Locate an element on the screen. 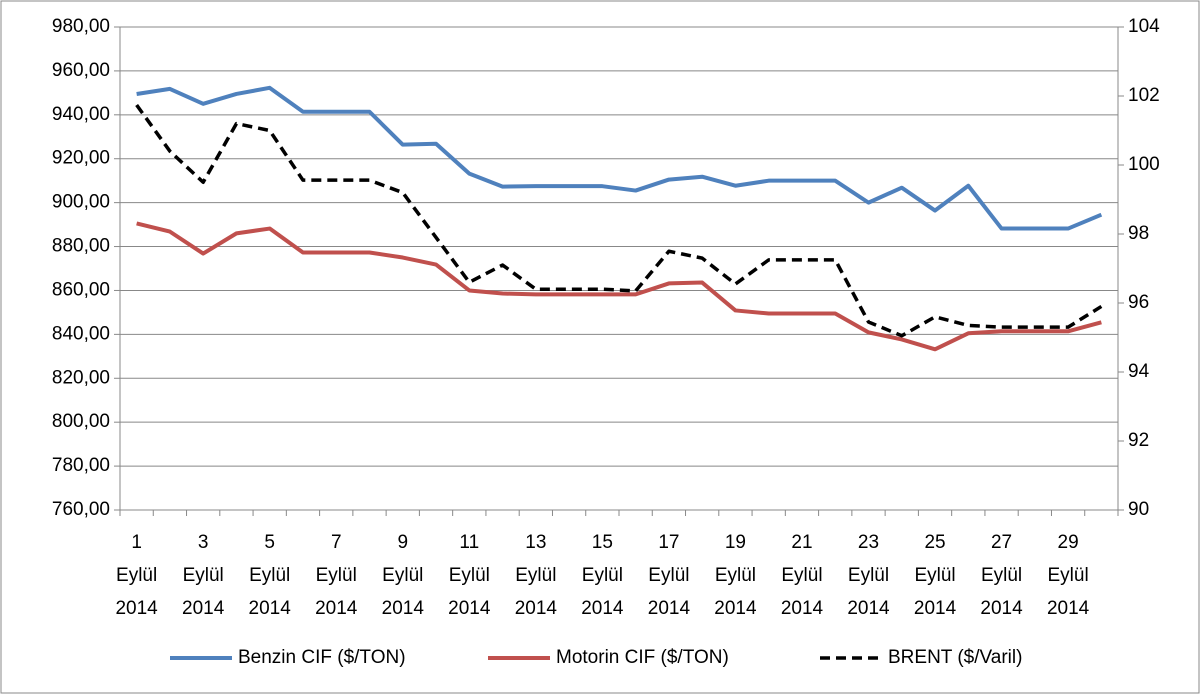 This screenshot has width=1203, height=697. y-tick-label: 960,00 is located at coordinates (81, 70).